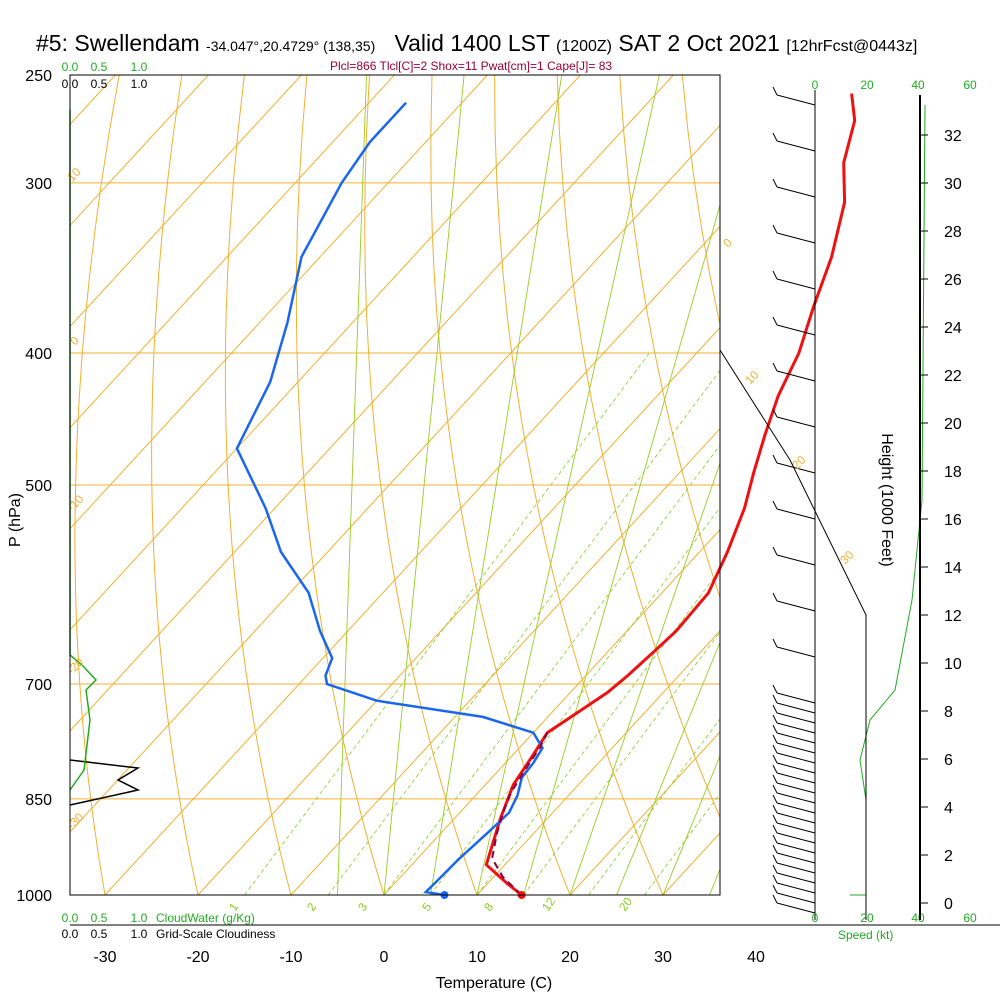  What do you see at coordinates (953, 376) in the screenshot?
I see `height-tick-label: 22` at bounding box center [953, 376].